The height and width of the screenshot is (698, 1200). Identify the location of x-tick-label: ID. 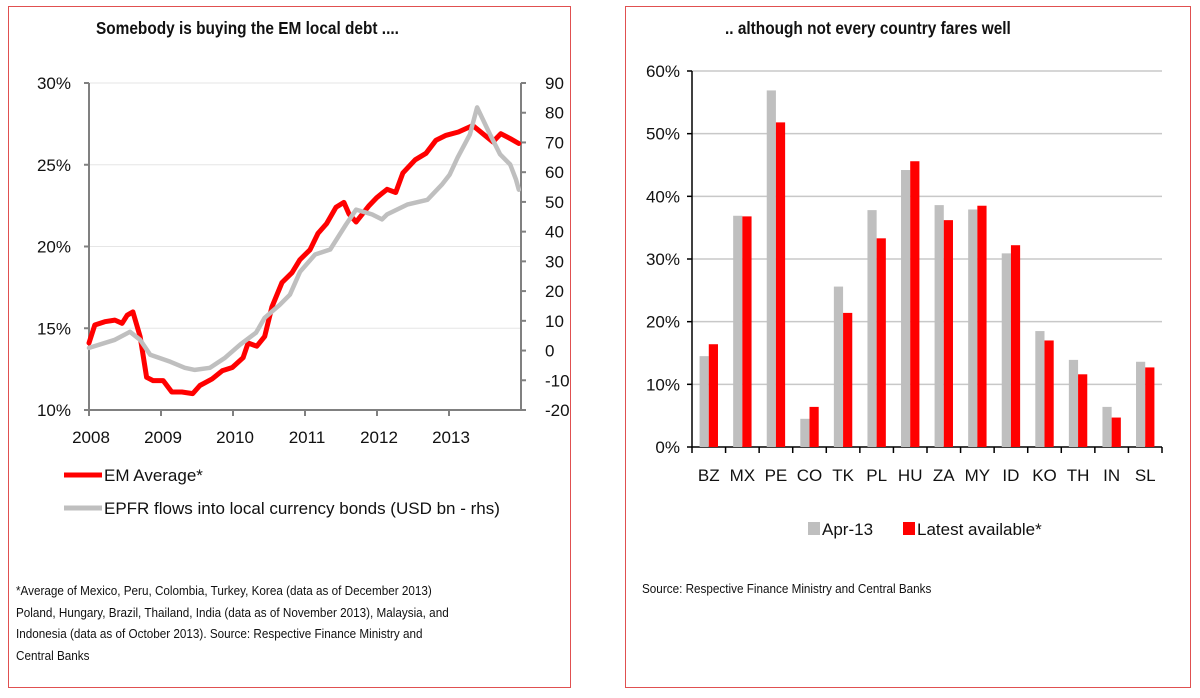
(1010, 475).